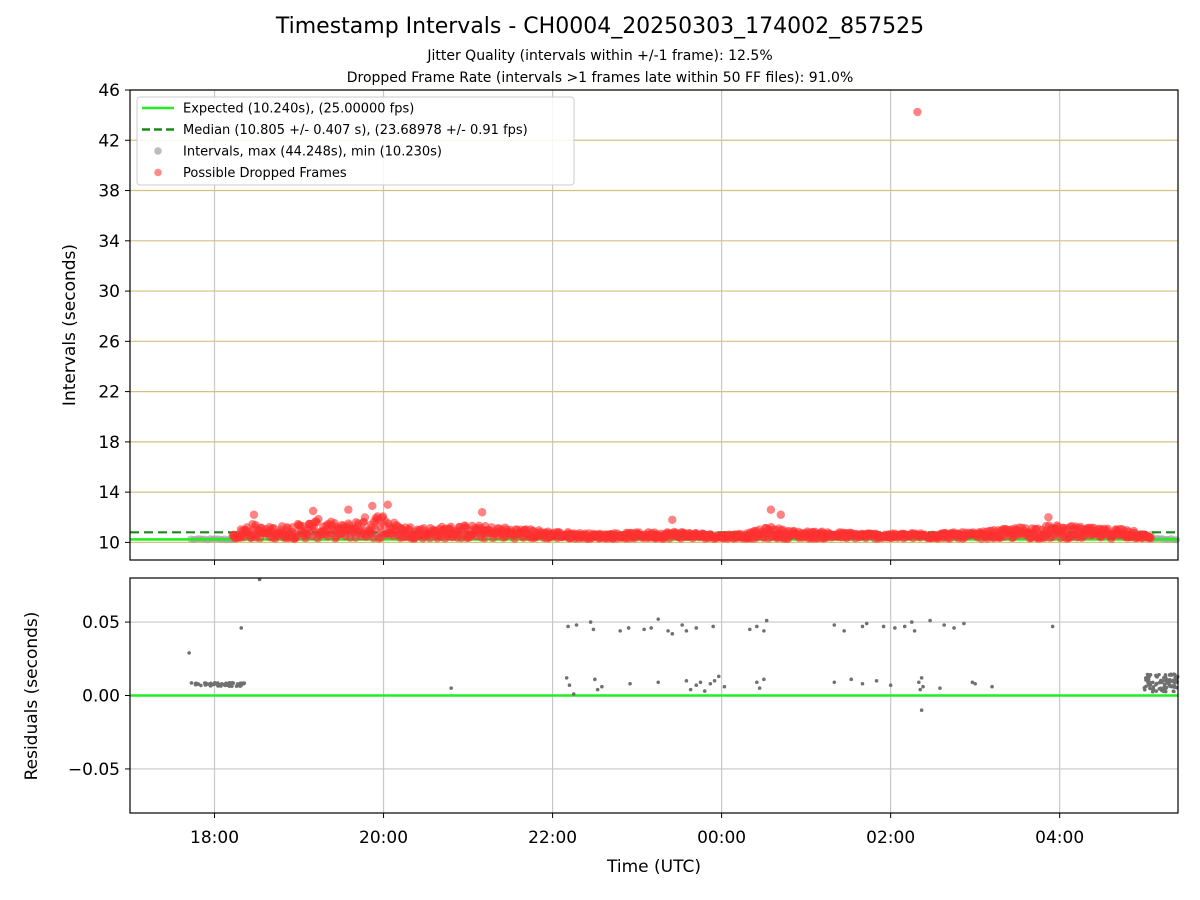 The image size is (1200, 900). What do you see at coordinates (109, 443) in the screenshot?
I see `intervals-ytick-label: 18` at bounding box center [109, 443].